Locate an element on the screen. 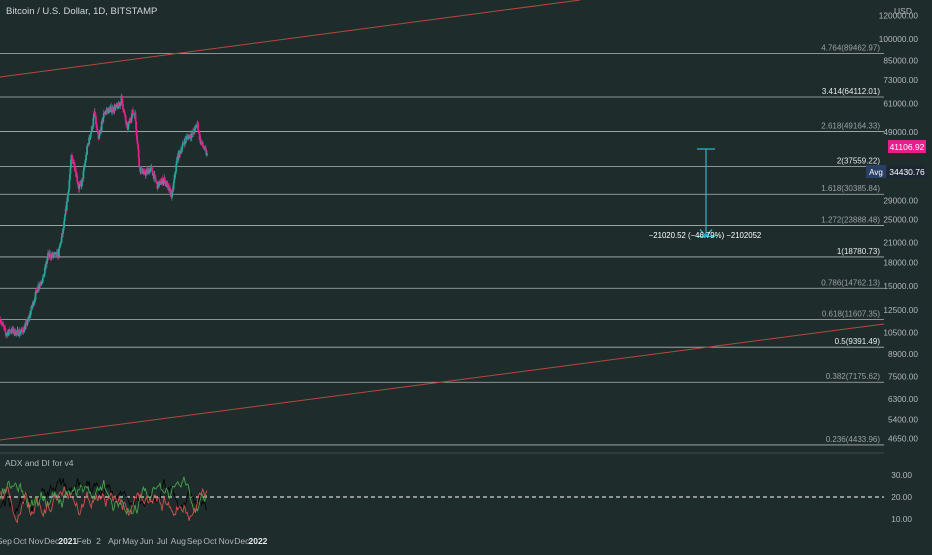  time-tick-label: Nov is located at coordinates (36, 541).